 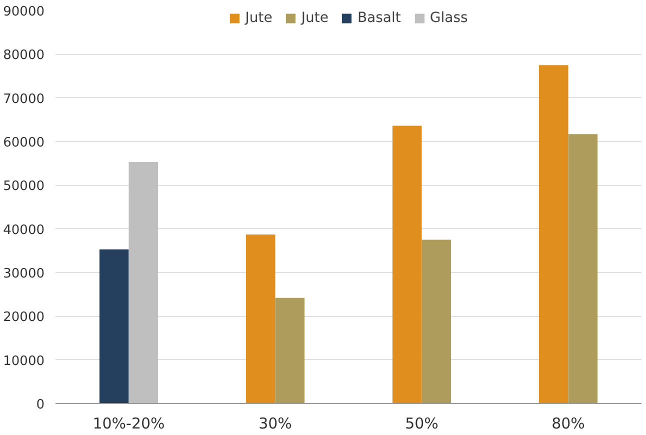 What do you see at coordinates (421, 423) in the screenshot?
I see `x-tick-label: 50%` at bounding box center [421, 423].